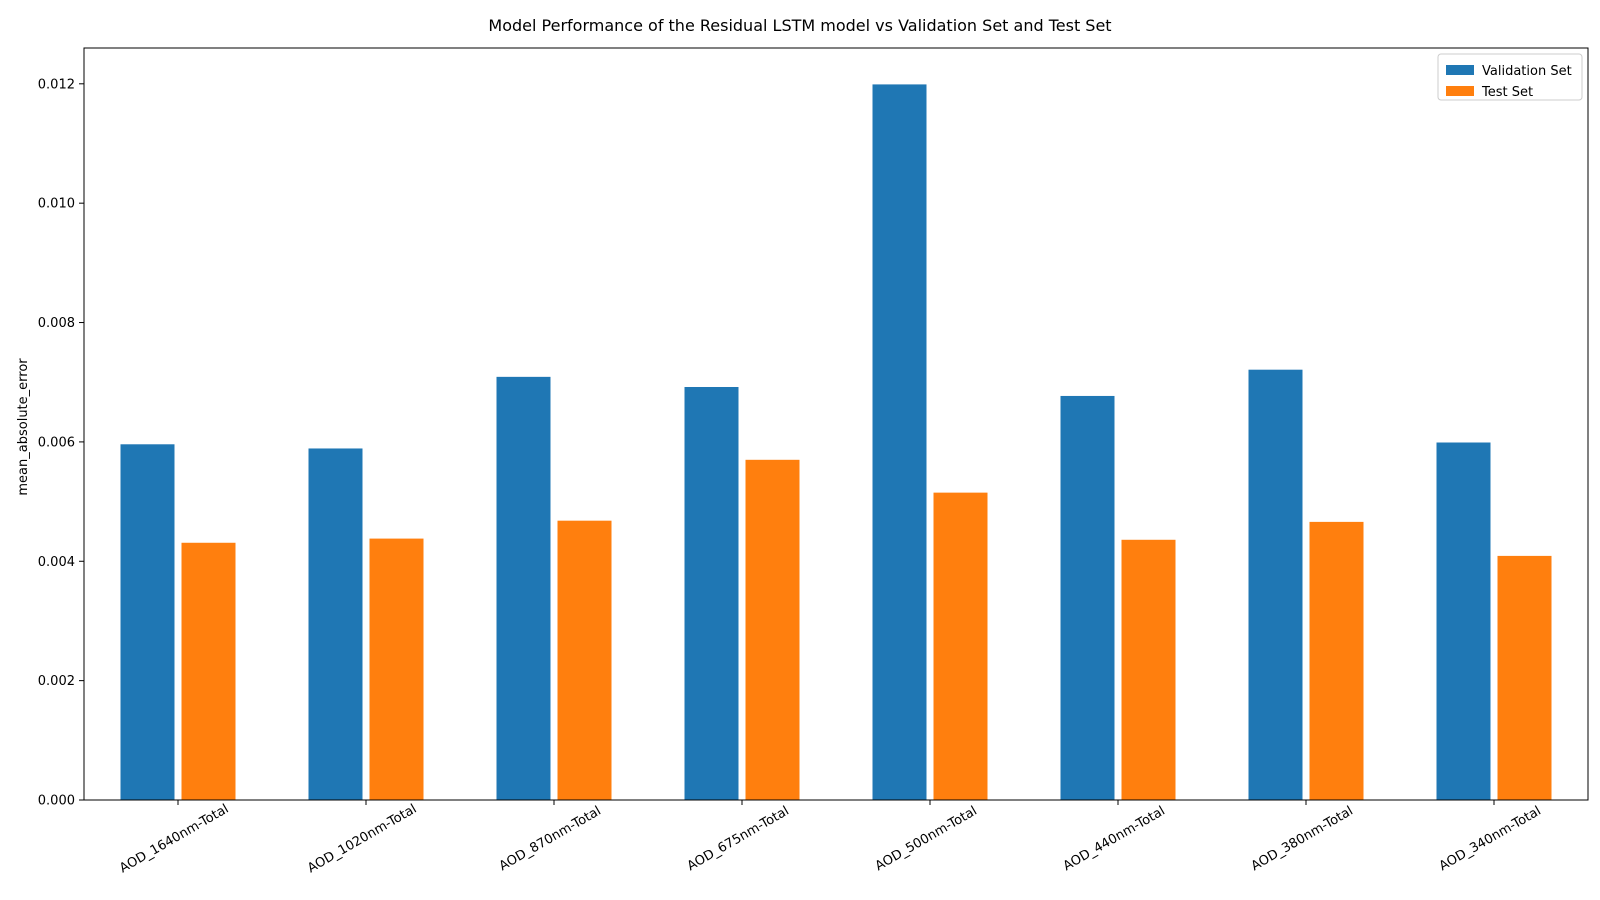  Describe the element at coordinates (56, 442) in the screenshot. I see `y-tick-label: 0.006` at that location.